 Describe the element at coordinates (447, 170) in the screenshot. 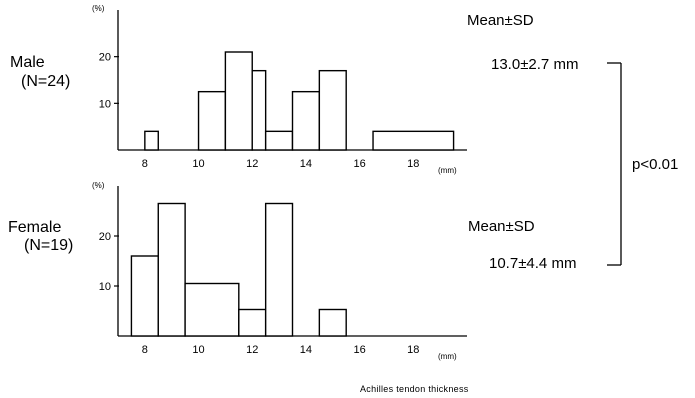

I see `male-x-unit-label: (mm)` at that location.